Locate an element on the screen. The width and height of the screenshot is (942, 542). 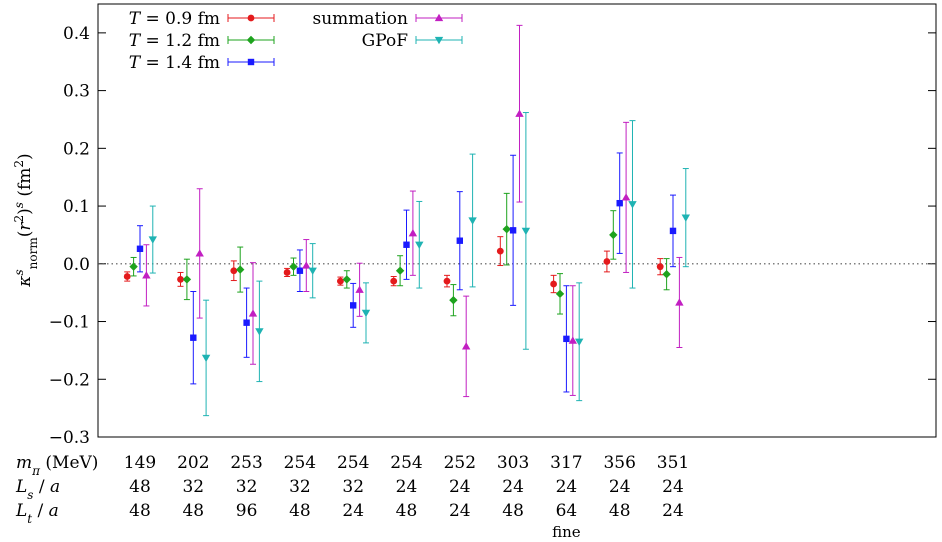
y-tick-label: −0.2 is located at coordinates (69, 380).